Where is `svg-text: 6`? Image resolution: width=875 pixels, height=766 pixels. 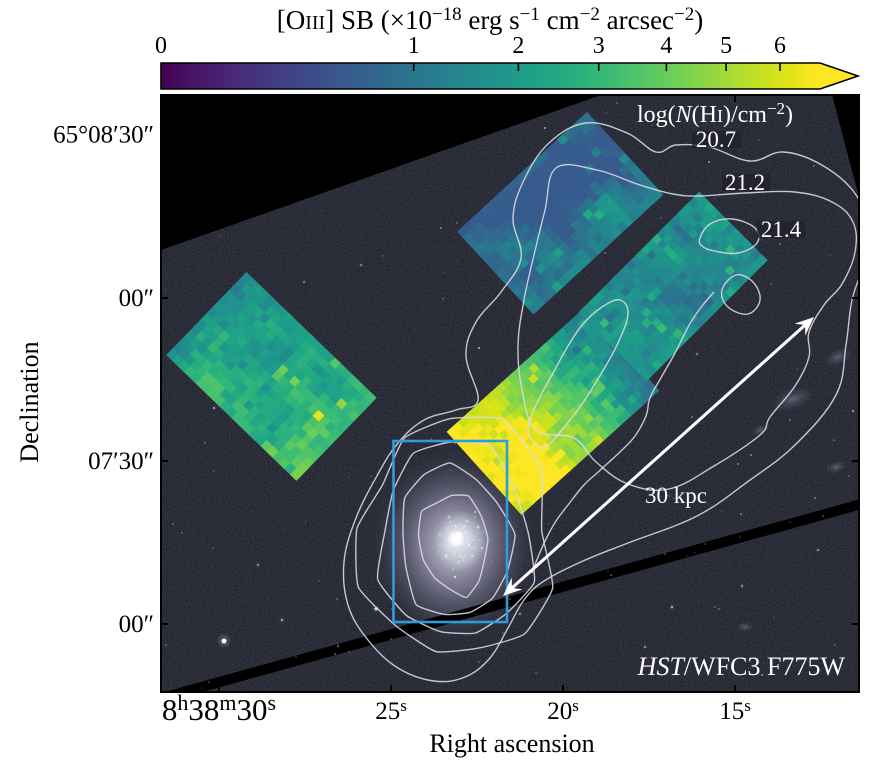
svg-text: 6 is located at coordinates (780, 46).